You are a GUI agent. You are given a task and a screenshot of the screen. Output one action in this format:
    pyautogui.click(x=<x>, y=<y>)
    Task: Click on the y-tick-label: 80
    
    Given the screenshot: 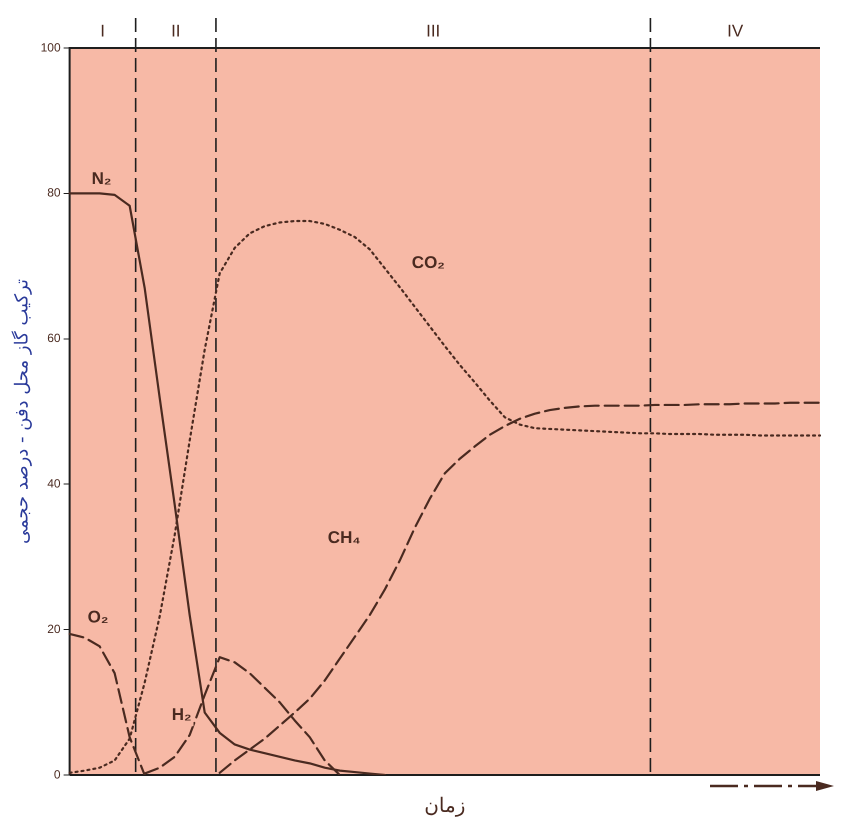 What is the action you would take?
    pyautogui.click(x=54, y=193)
    